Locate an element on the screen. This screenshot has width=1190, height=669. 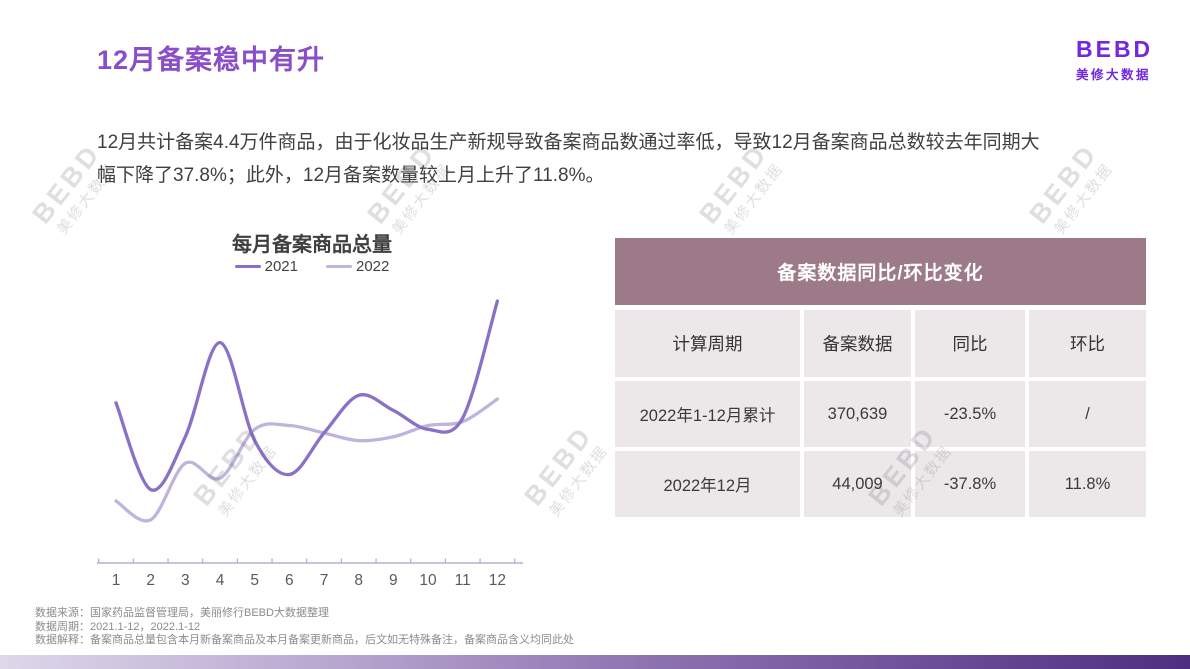
bottom-gradient-bar is located at coordinates (595, 662).